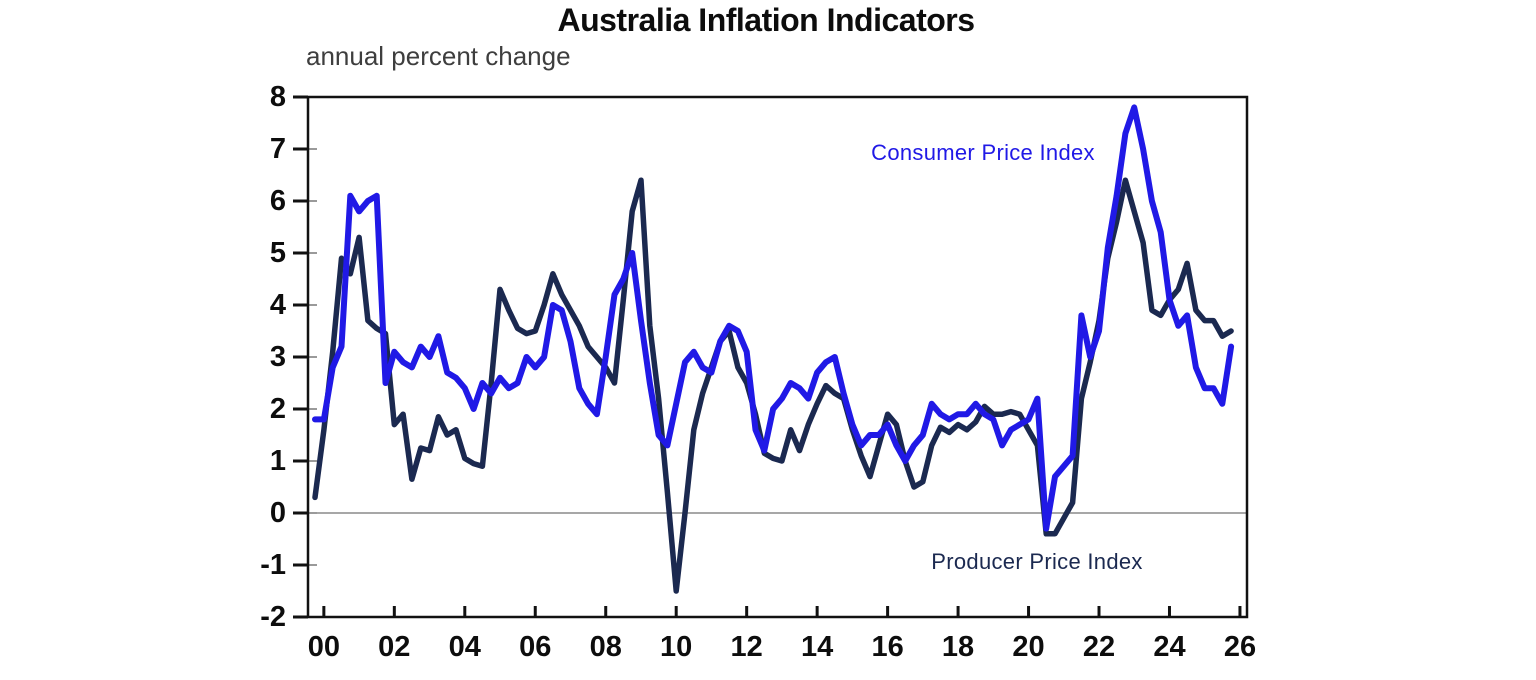 Image resolution: width=1536 pixels, height=680 pixels. I want to click on y-tick-label: 7, so click(277, 149).